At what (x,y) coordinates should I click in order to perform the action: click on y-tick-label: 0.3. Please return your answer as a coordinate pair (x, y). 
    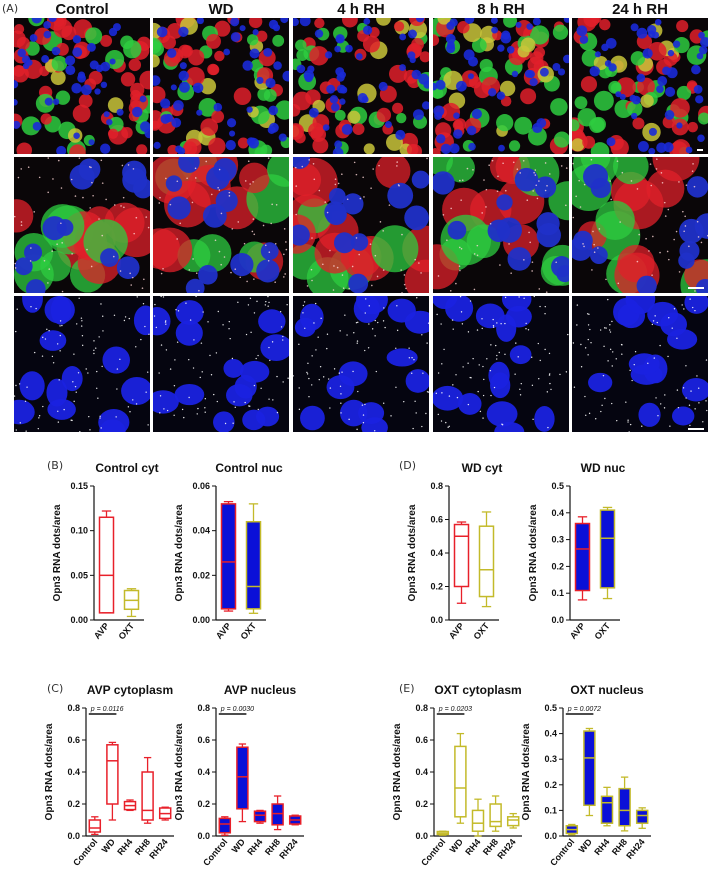
    Looking at the image, I should click on (557, 540).